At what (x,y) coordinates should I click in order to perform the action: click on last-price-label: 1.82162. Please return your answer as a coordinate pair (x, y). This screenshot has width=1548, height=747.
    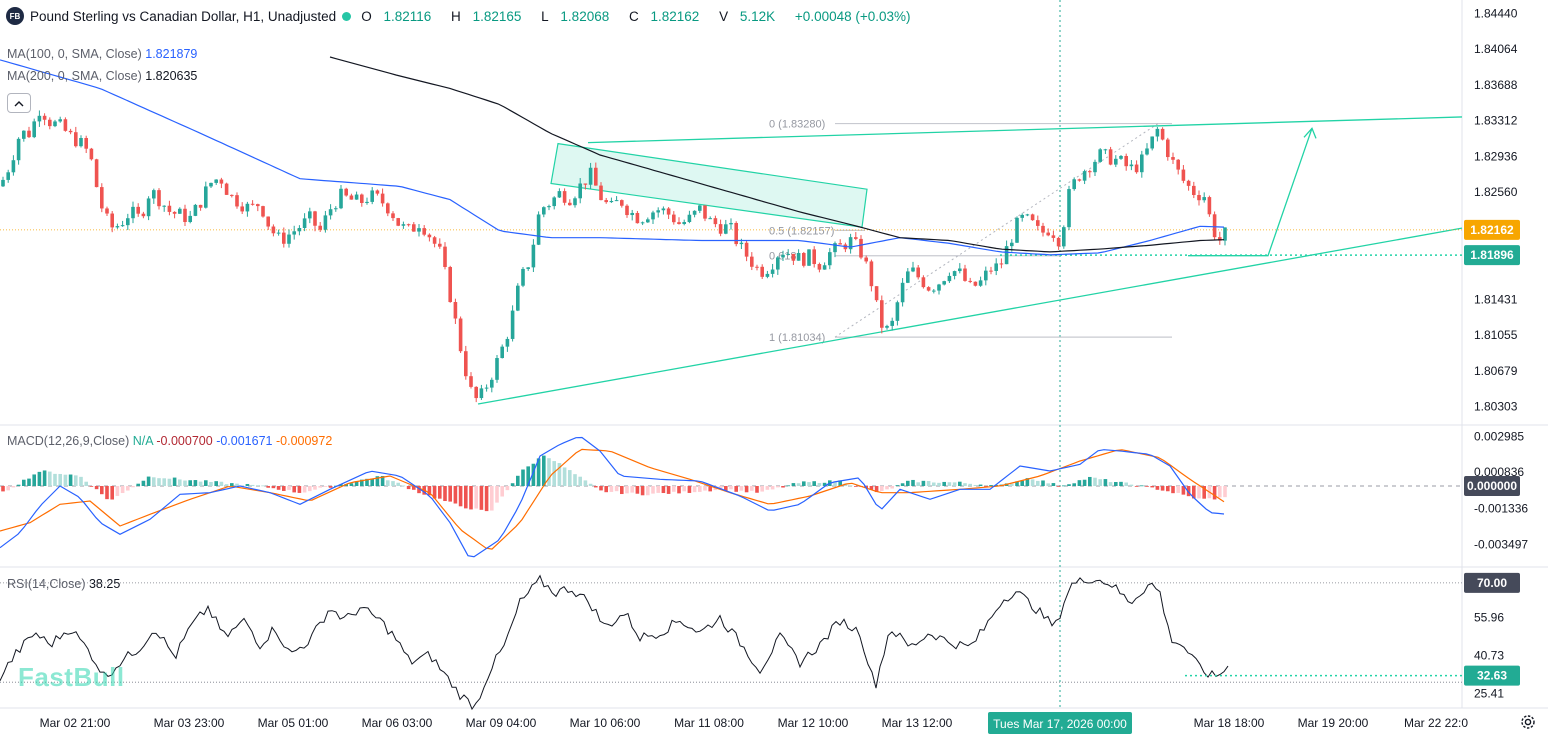
    Looking at the image, I should click on (1492, 230).